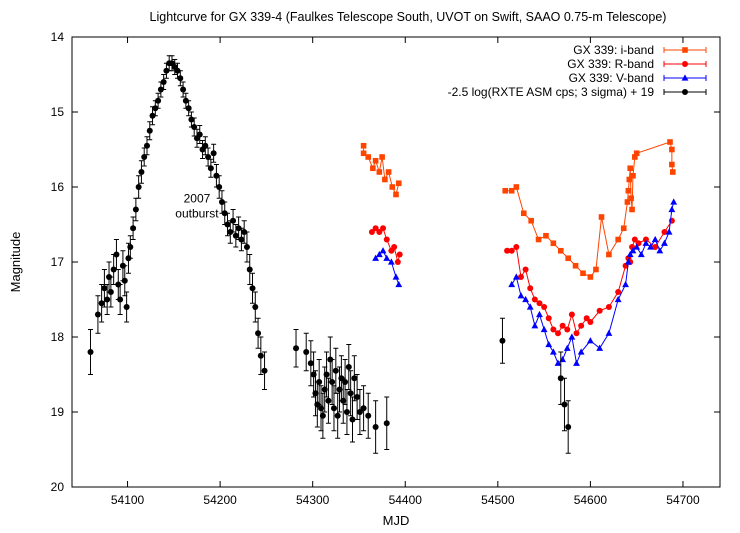  Describe the element at coordinates (128, 500) in the screenshot. I see `x-tick-label: 54100` at that location.